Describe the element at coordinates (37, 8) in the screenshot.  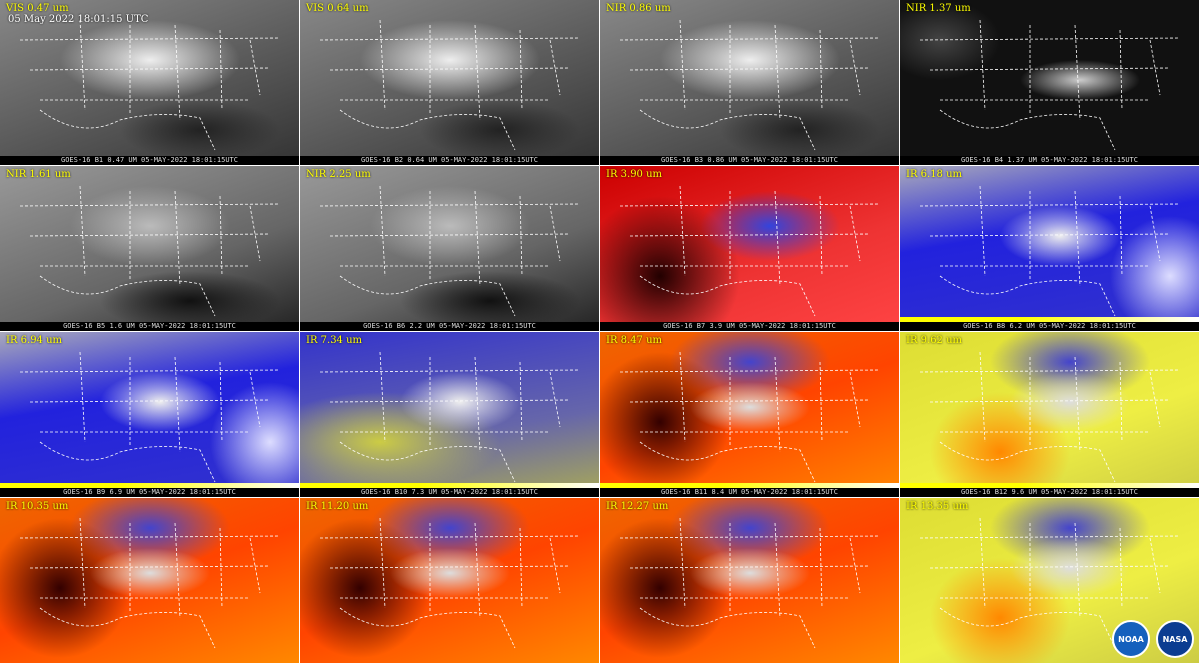
I see `band-label: VIS 0.47 um` at that location.